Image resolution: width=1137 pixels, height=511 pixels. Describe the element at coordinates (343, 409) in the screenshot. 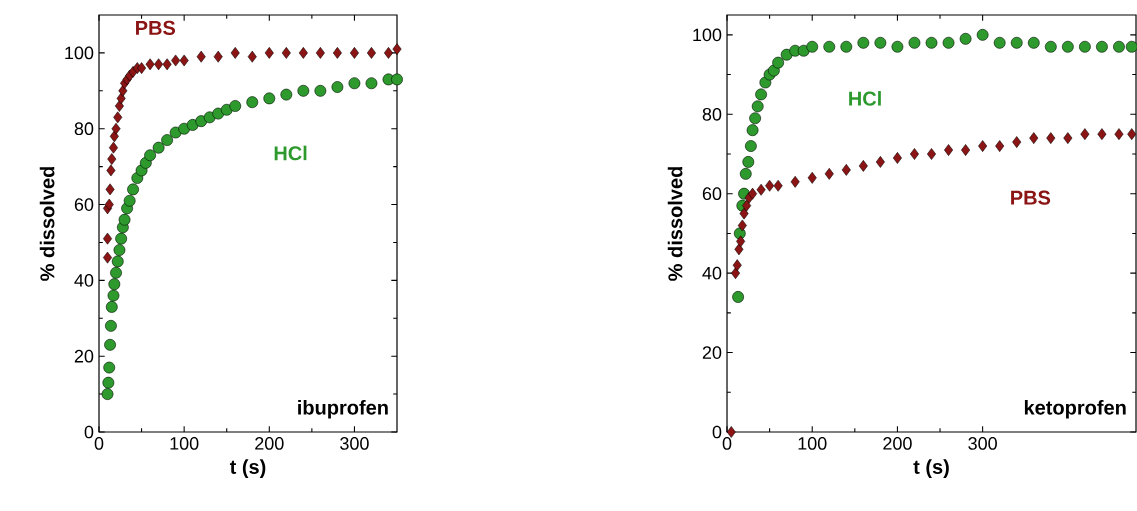

I see `annotation: ibuprofen` at that location.